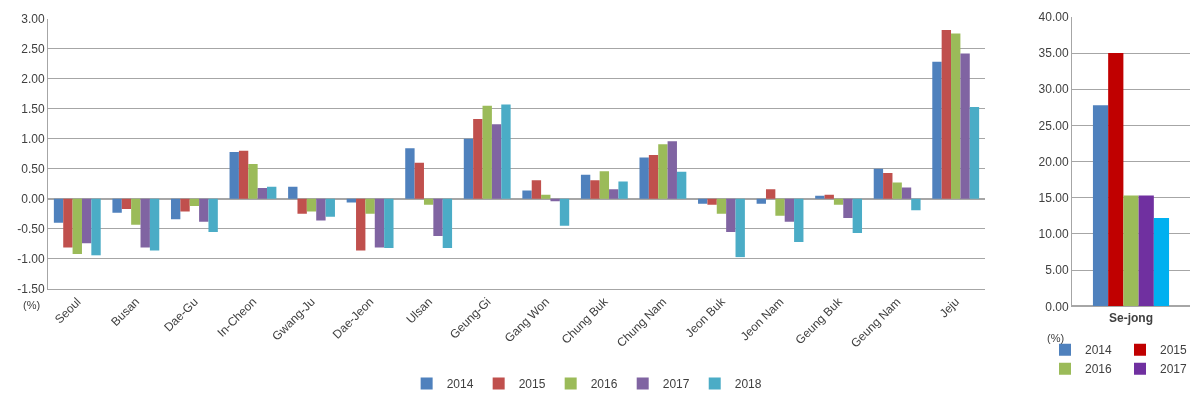 Image resolution: width=1196 pixels, height=407 pixels. What do you see at coordinates (1053, 234) in the screenshot?
I see `y-tick-label: 10.00` at bounding box center [1053, 234].